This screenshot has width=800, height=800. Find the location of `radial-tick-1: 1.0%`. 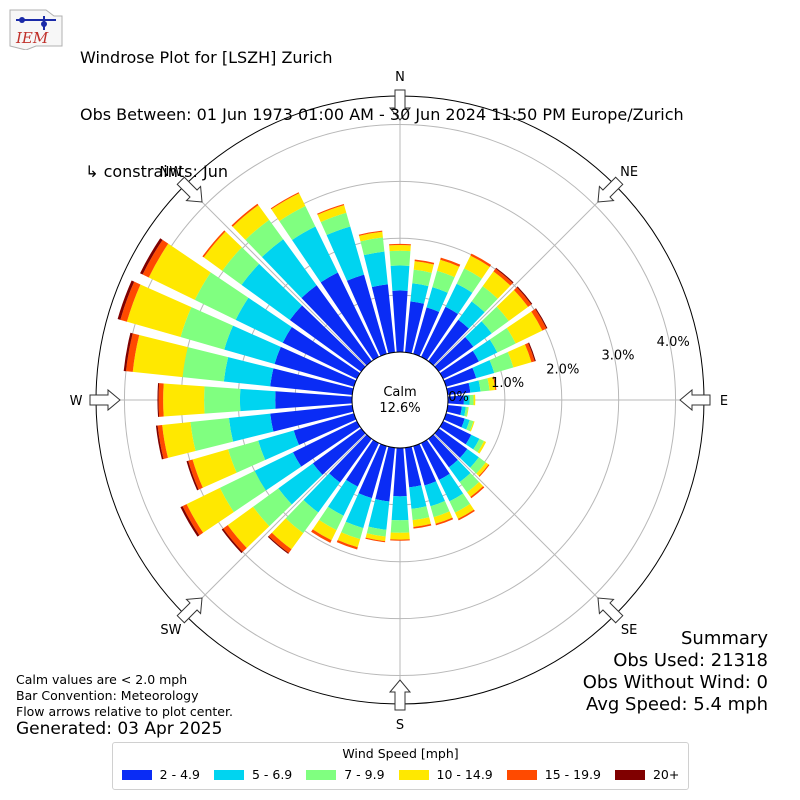

radial-tick-1: 1.0% is located at coordinates (507, 383).